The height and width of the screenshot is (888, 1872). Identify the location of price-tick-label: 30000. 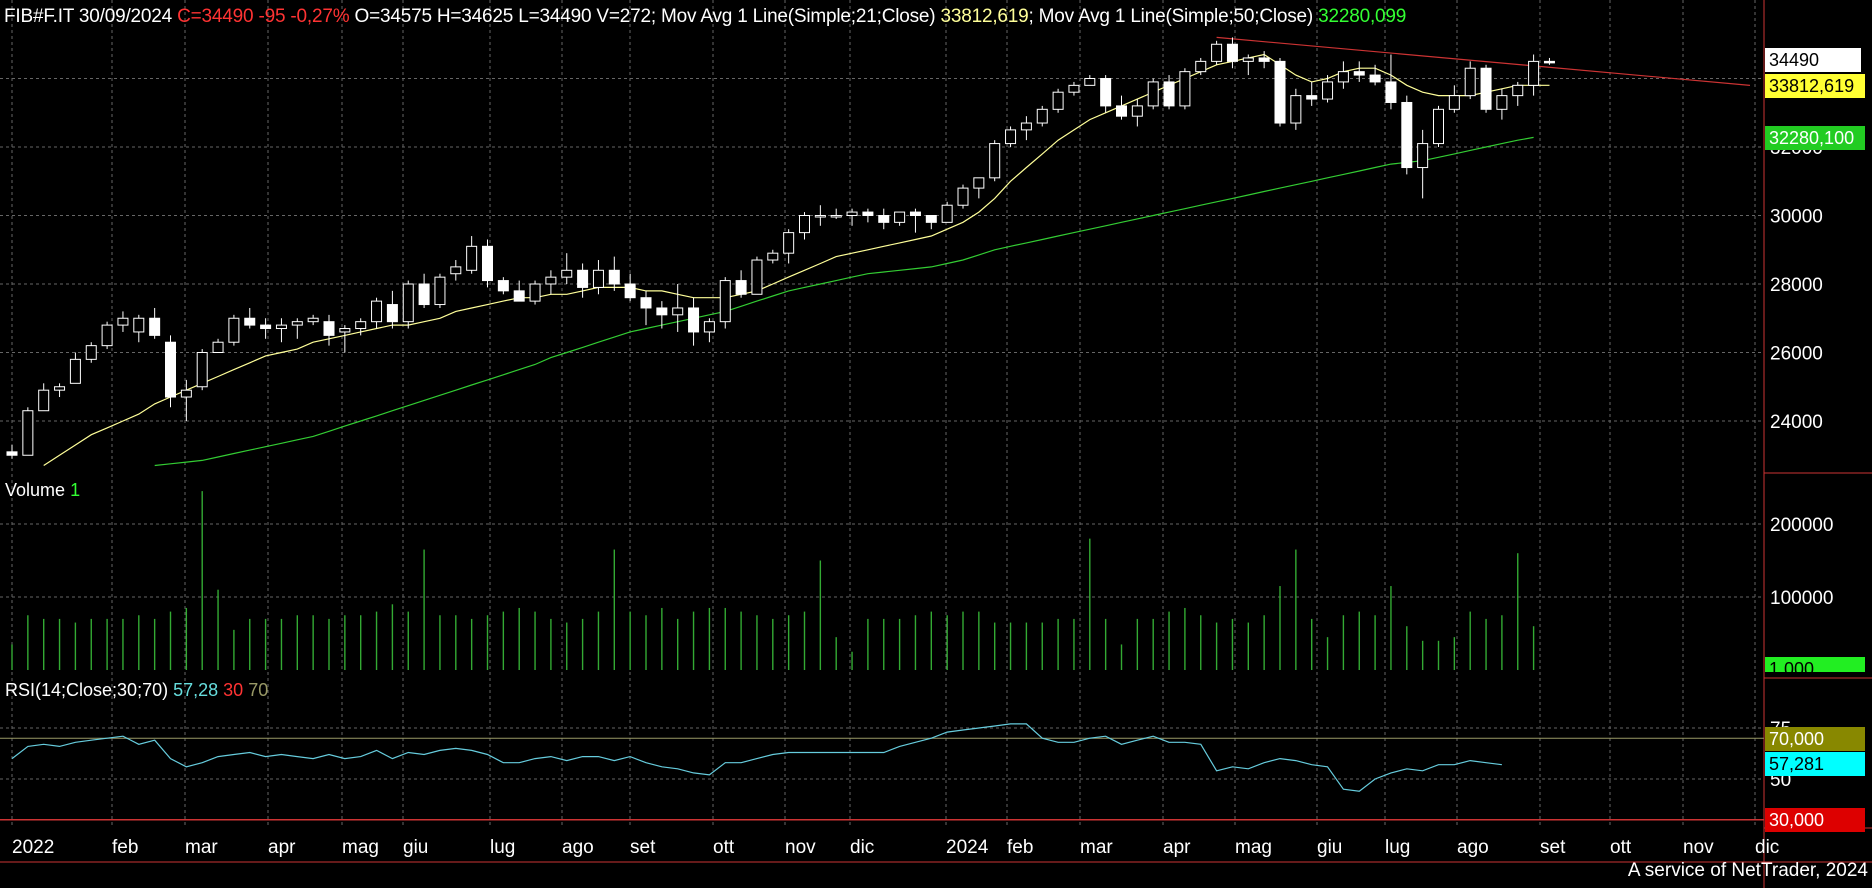
(1796, 217).